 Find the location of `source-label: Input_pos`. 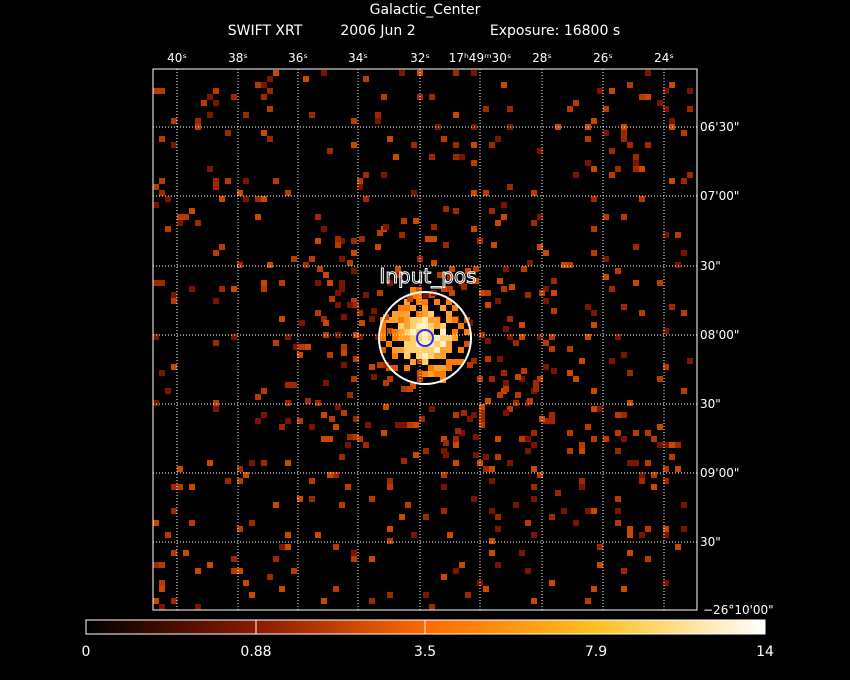

source-label: Input_pos is located at coordinates (427, 276).